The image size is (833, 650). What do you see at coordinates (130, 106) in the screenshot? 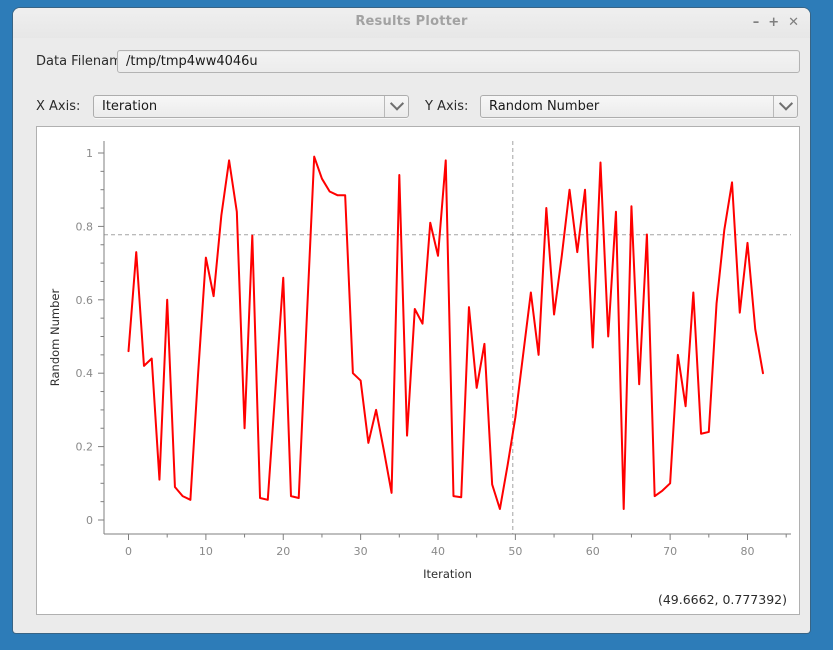
I see `x-axis-selected-value: Iteration` at bounding box center [130, 106].